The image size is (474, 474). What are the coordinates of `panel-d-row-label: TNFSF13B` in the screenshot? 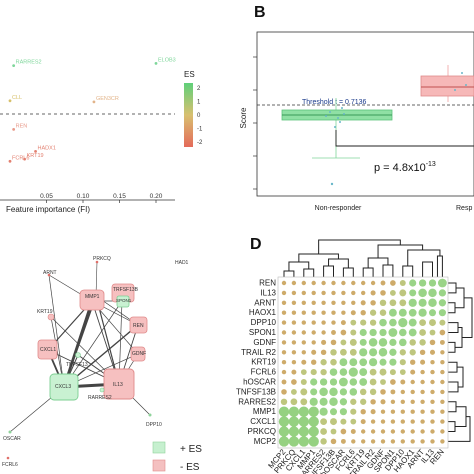 It's located at (256, 391).